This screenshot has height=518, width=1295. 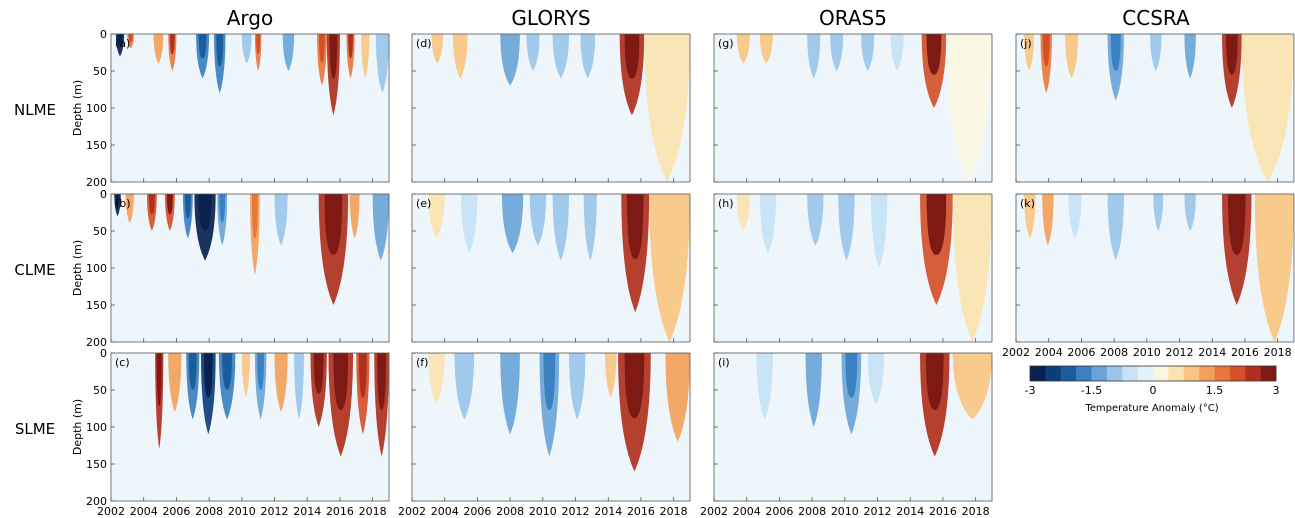 What do you see at coordinates (1278, 352) in the screenshot?
I see `x-tick-label: 2018` at bounding box center [1278, 352].